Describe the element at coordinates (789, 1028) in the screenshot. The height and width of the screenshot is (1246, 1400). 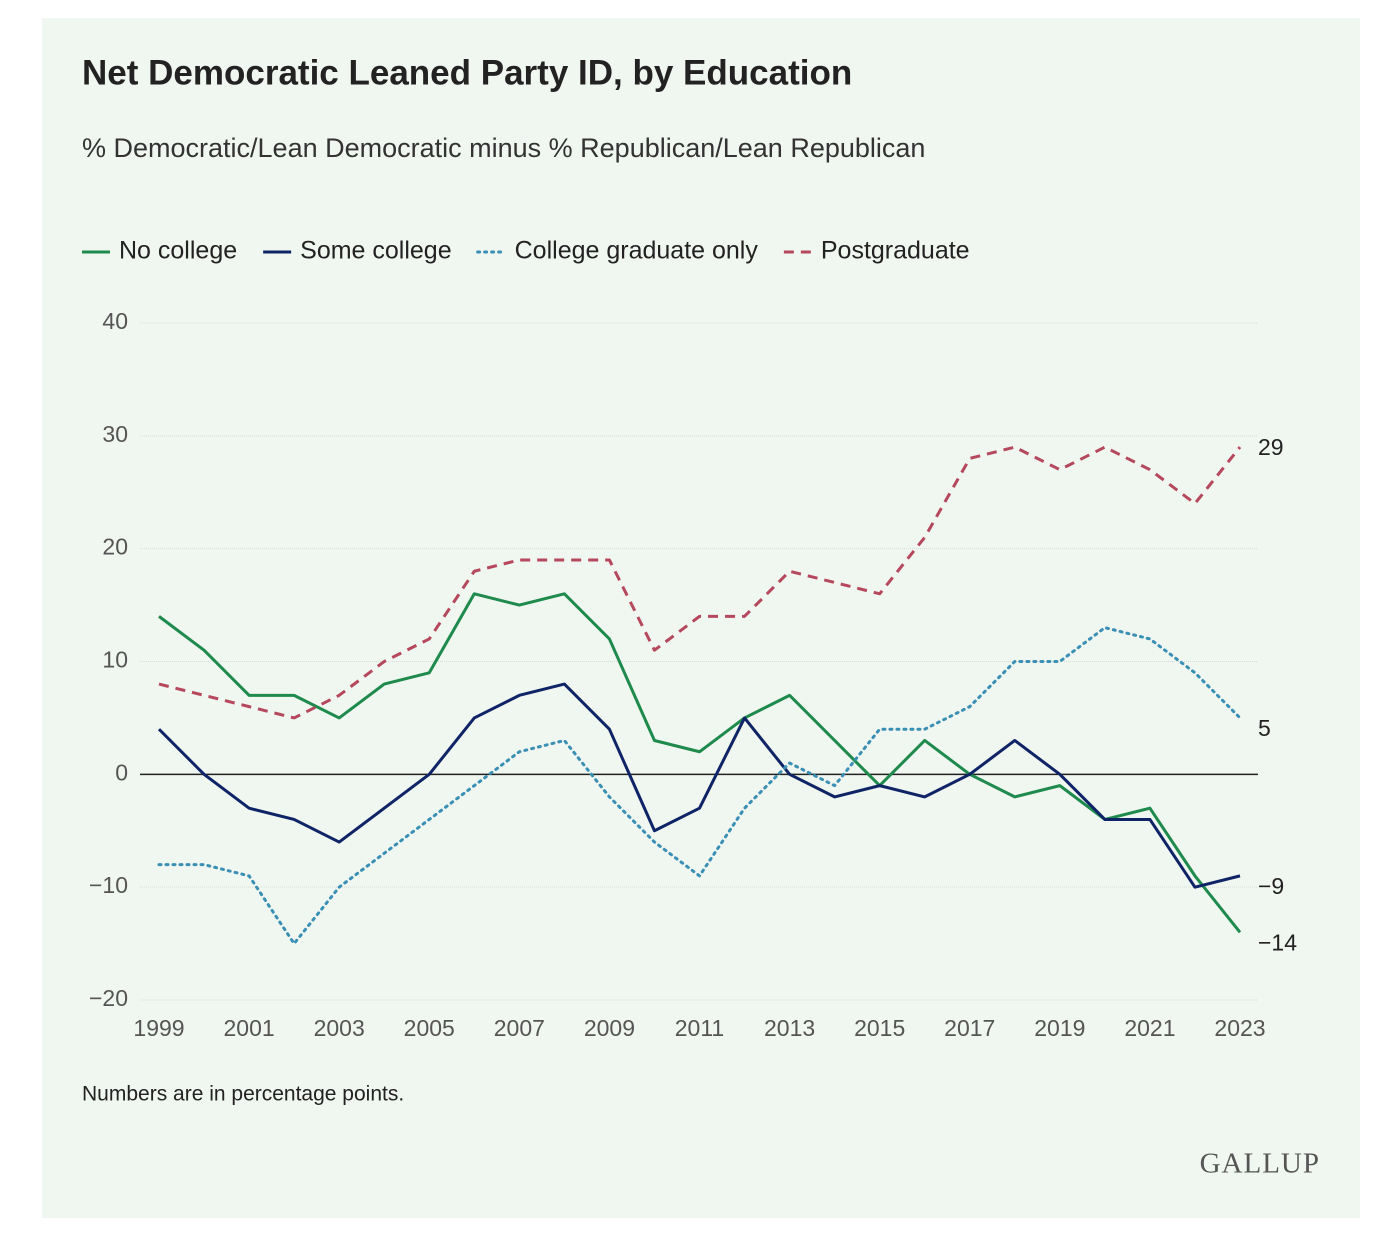
I see `x-tick-label: 2013` at that location.